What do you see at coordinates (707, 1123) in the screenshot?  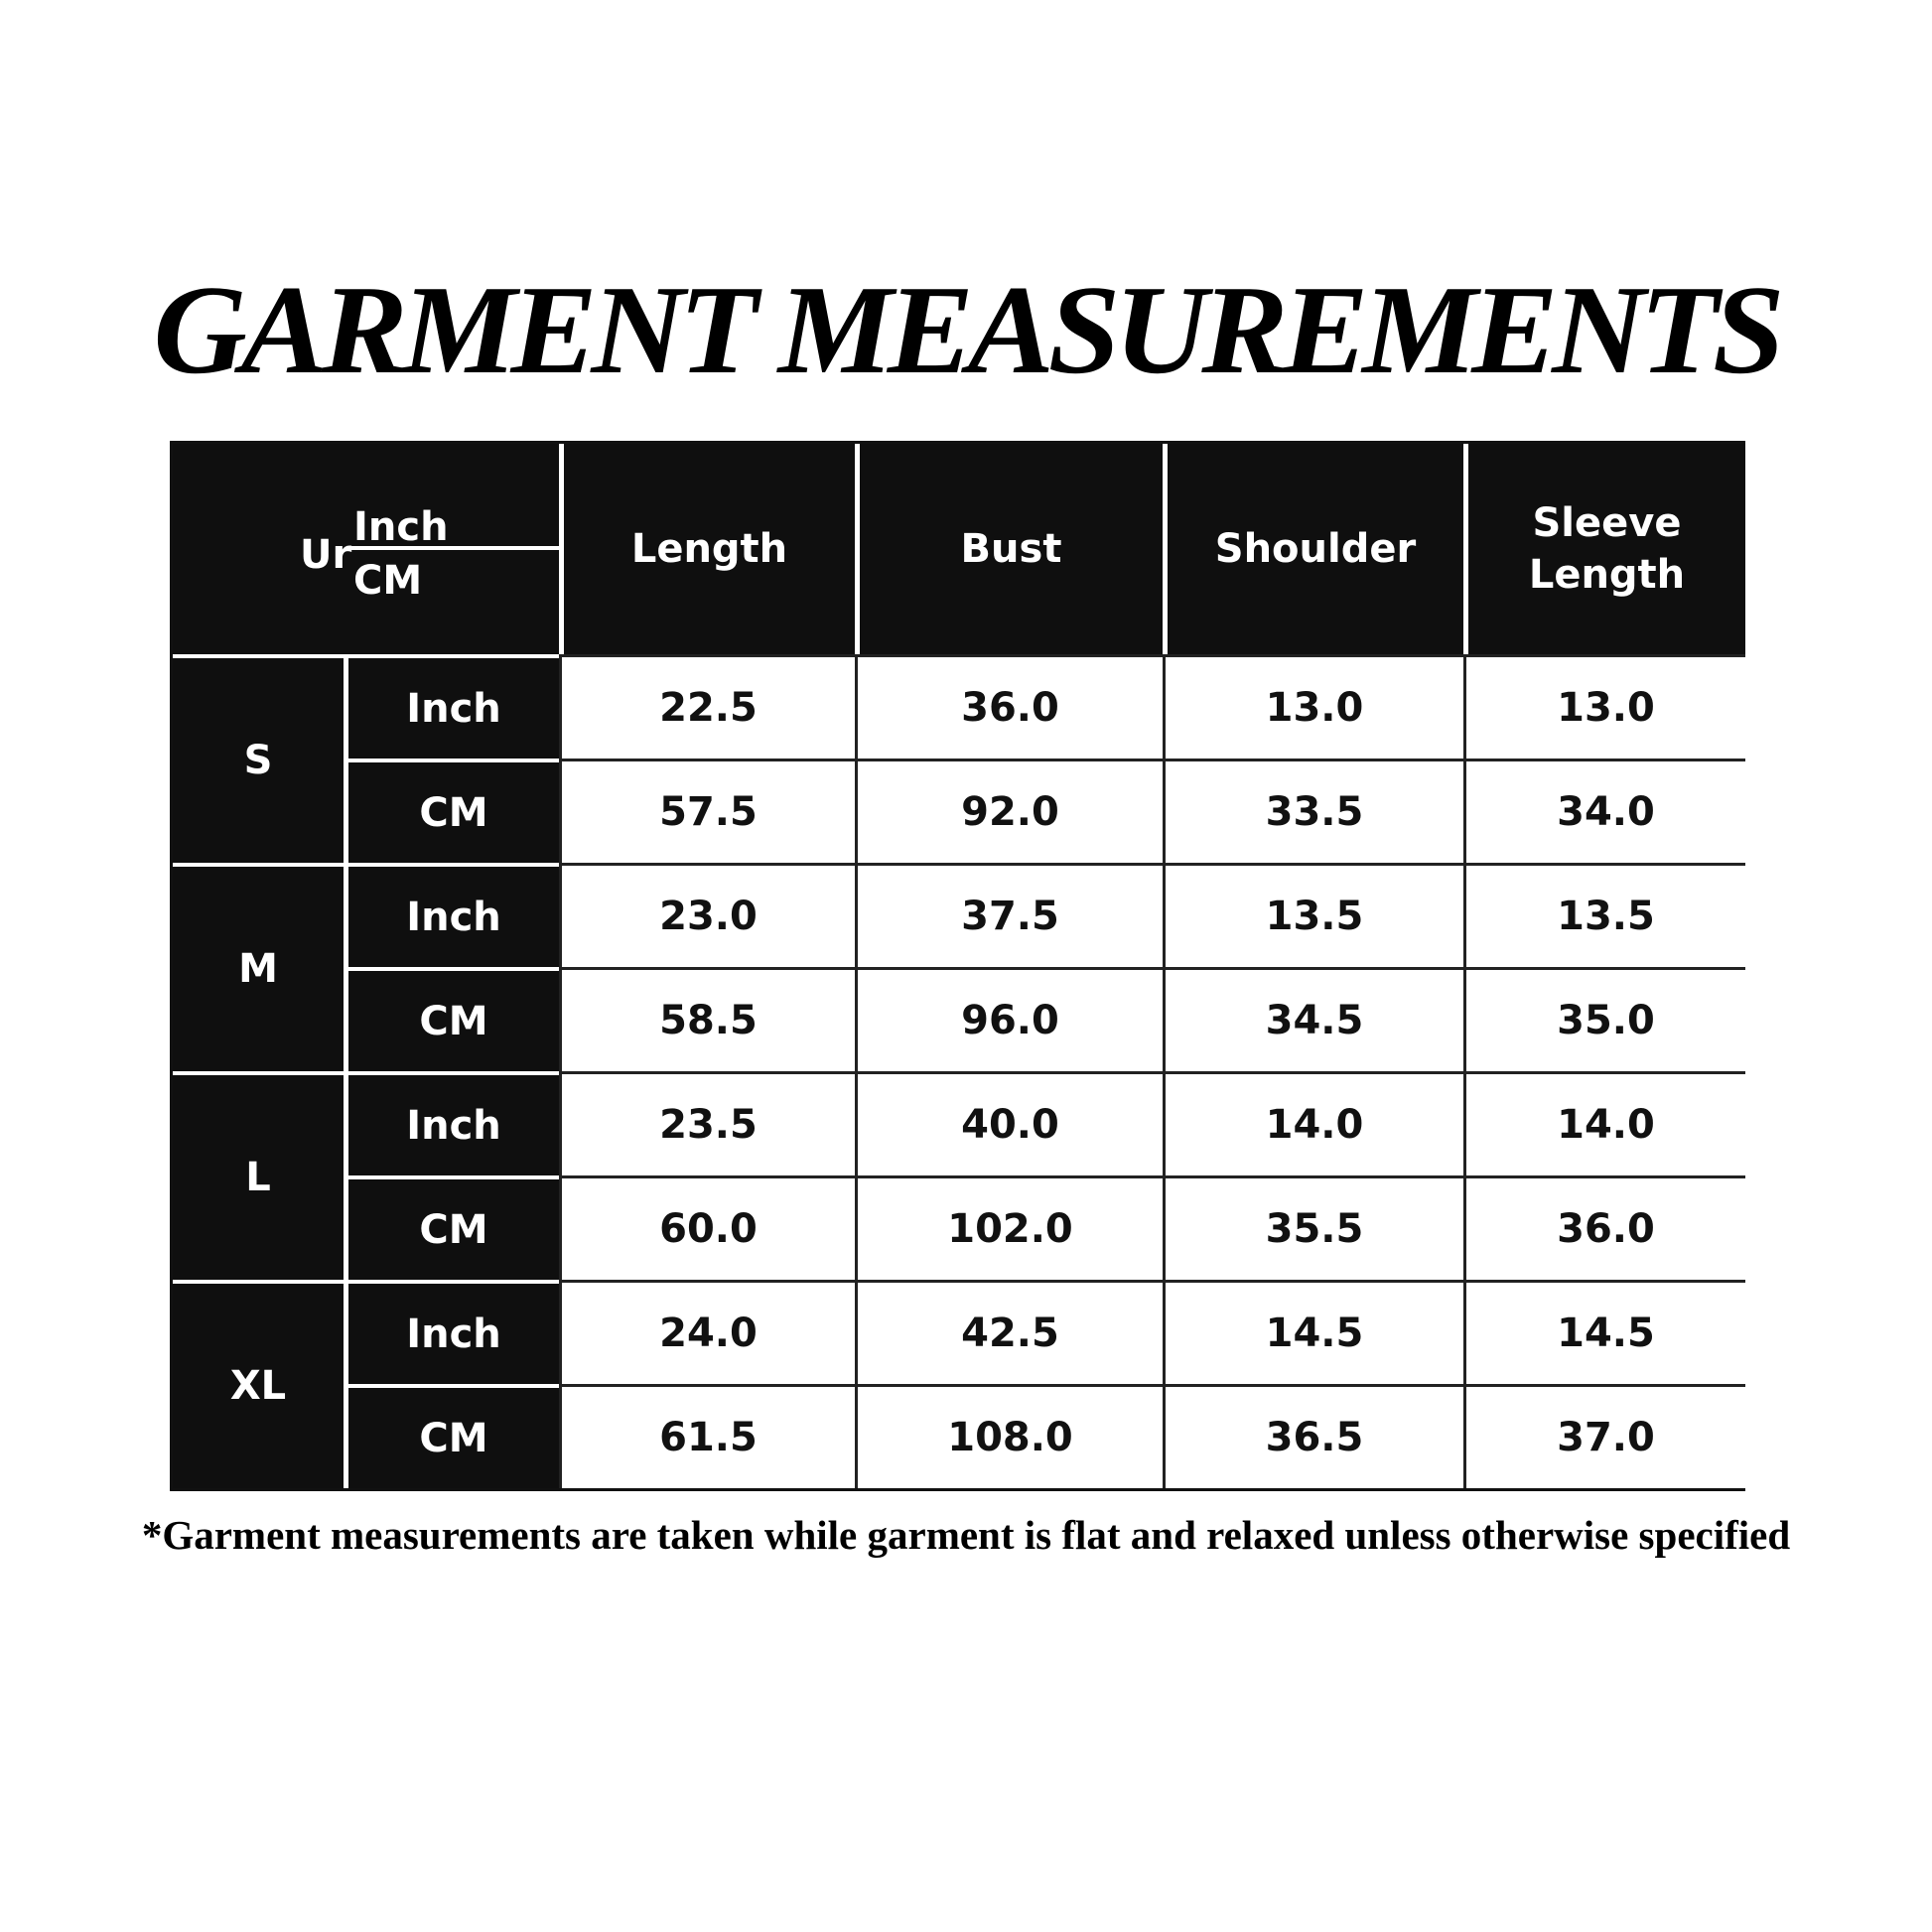 I see `measurement-cell: 23.5` at bounding box center [707, 1123].